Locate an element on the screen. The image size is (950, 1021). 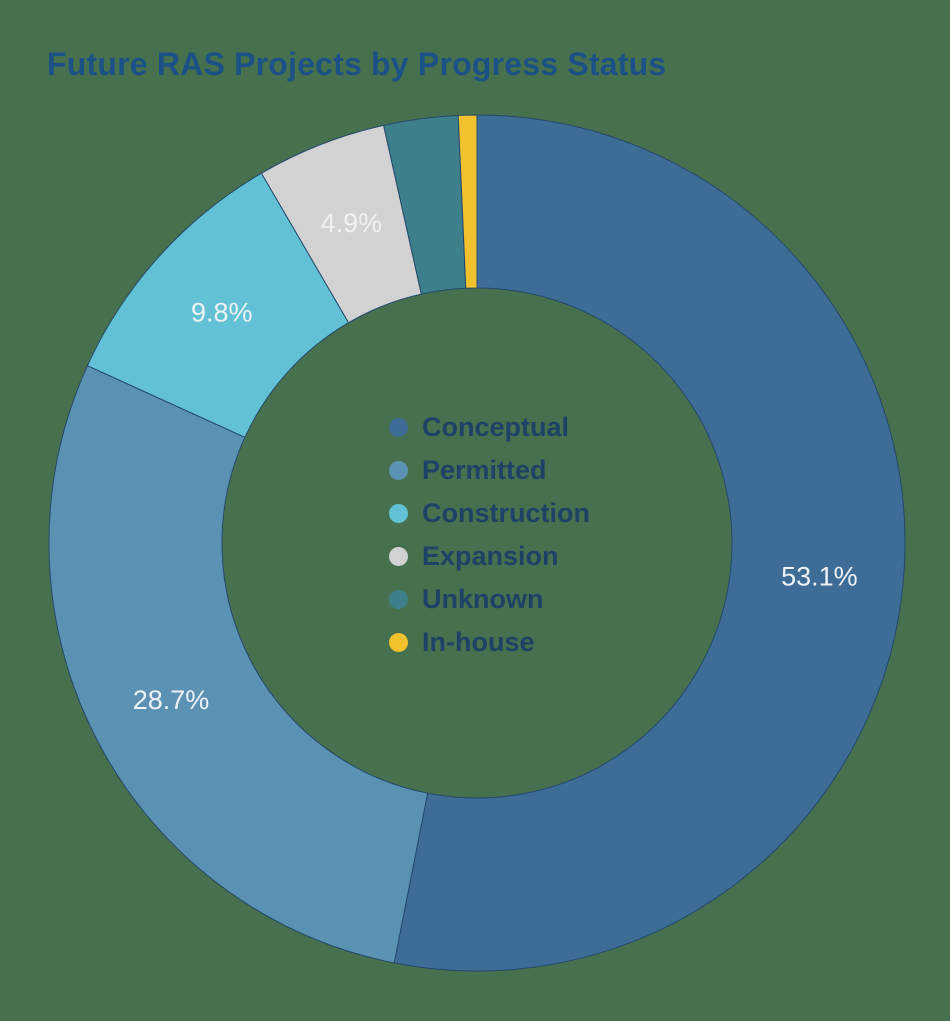
legend-dot-expansion is located at coordinates (398, 556).